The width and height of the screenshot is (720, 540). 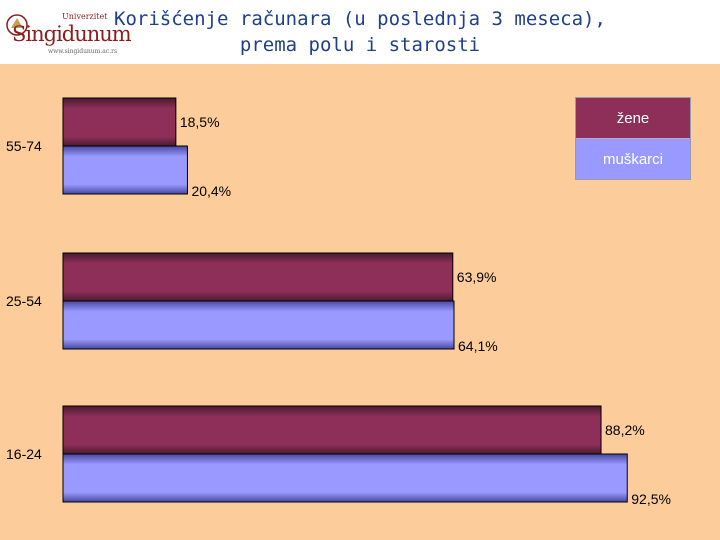 I want to click on data-label-women-25-54: 63,9%, so click(x=477, y=277).